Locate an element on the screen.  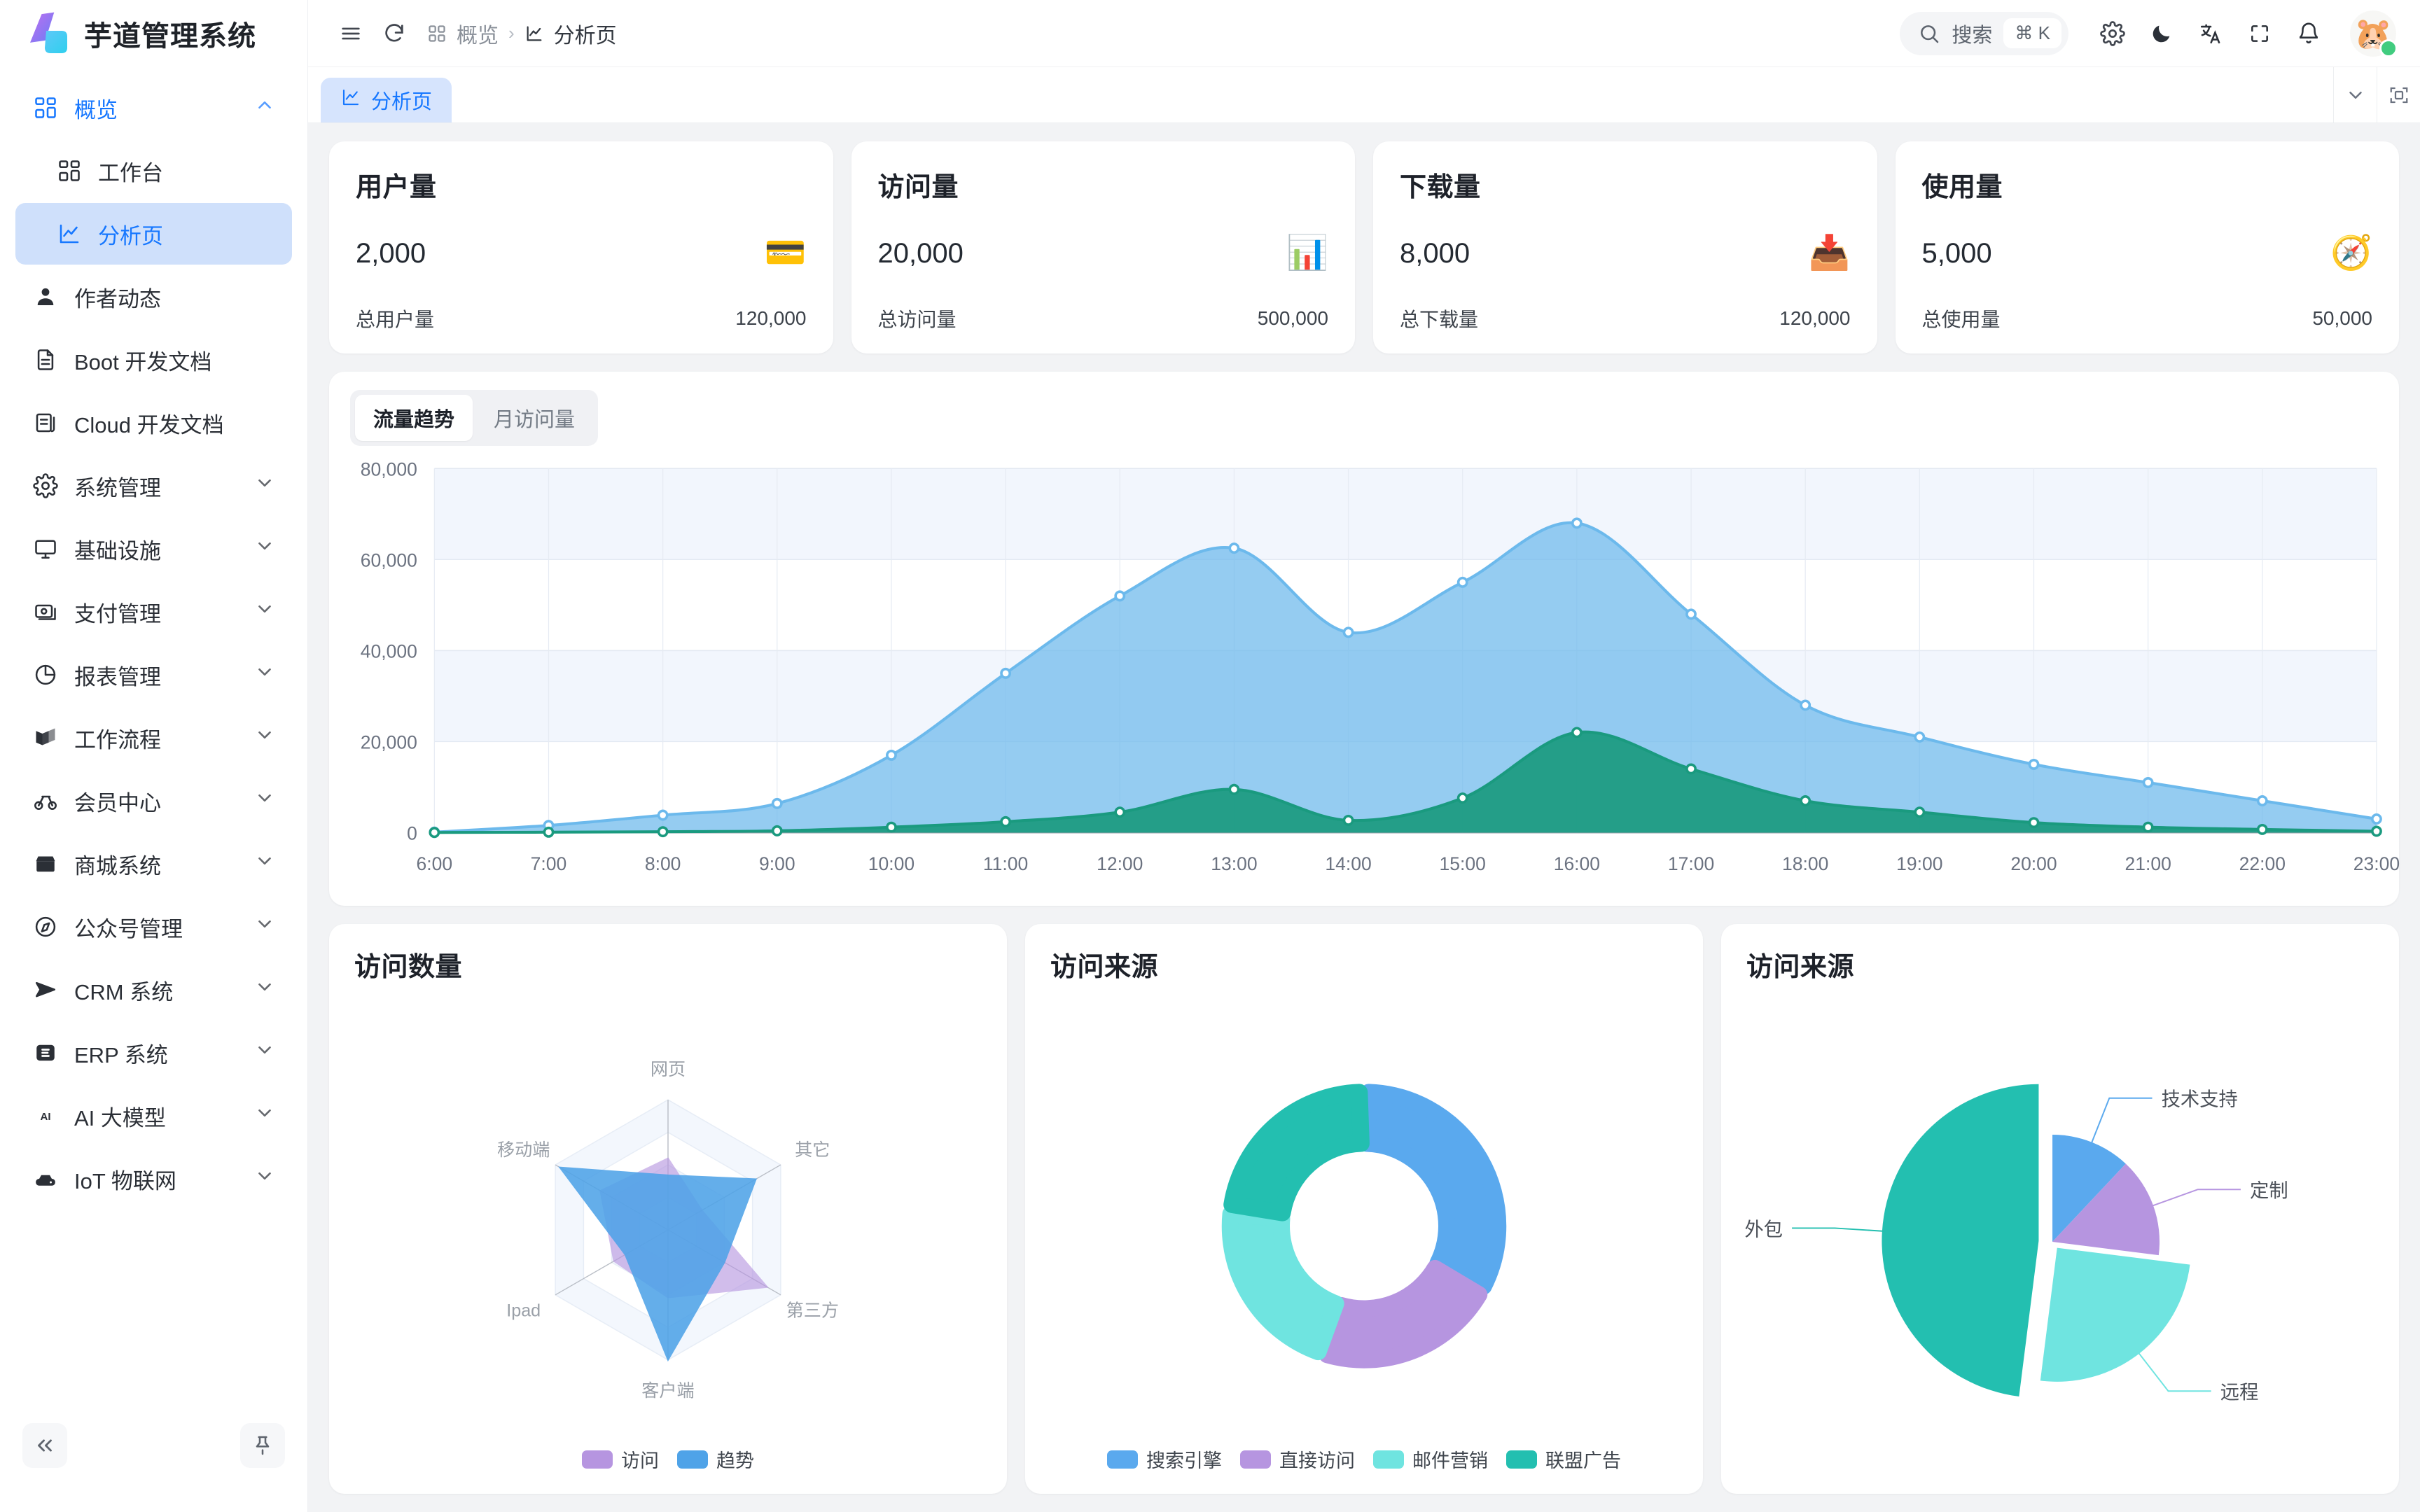
brand-logo-icon is located at coordinates (47, 33).